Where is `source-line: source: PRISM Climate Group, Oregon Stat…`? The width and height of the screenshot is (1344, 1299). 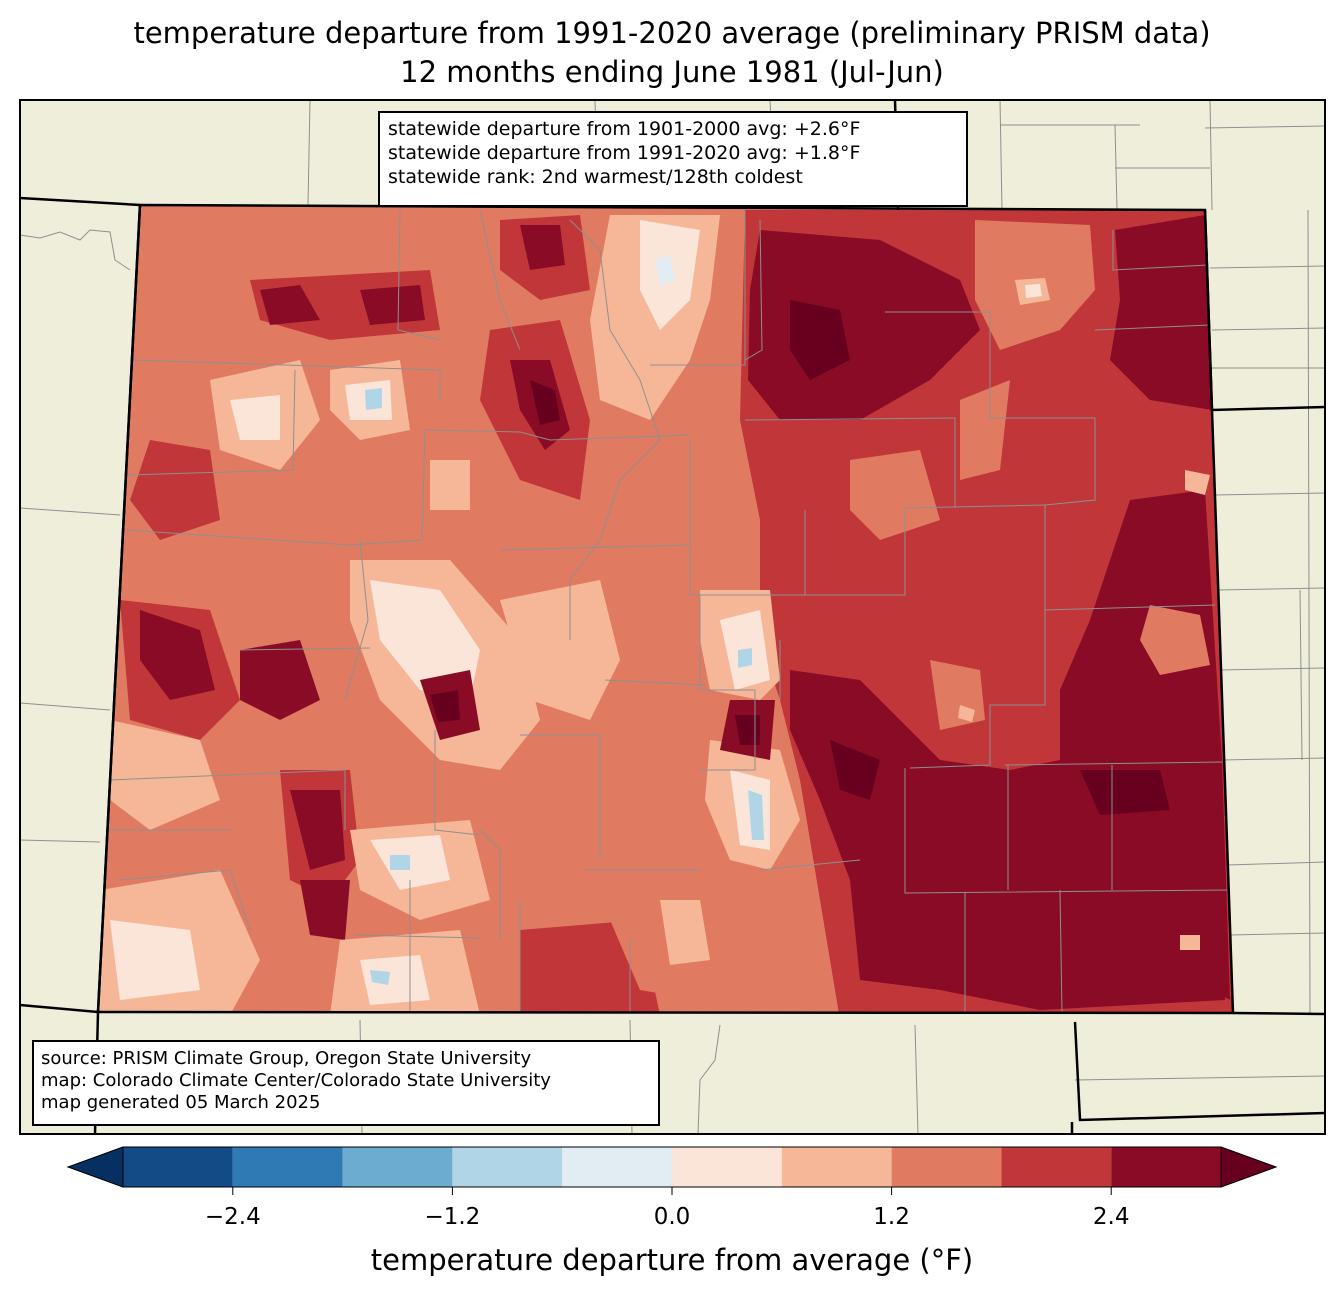
source-line: source: PRISM Climate Group, Oregon Stat… is located at coordinates (286, 1058).